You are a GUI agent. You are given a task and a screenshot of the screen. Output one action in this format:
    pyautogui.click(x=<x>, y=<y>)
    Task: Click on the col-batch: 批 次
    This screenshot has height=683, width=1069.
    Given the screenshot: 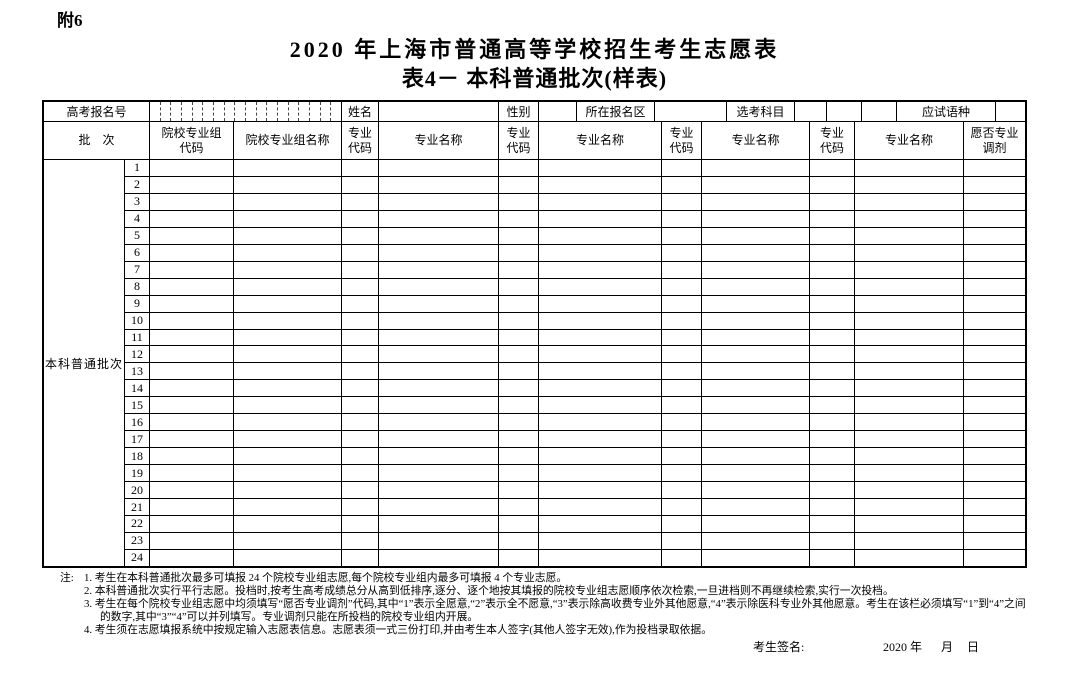 What is the action you would take?
    pyautogui.click(x=97, y=140)
    